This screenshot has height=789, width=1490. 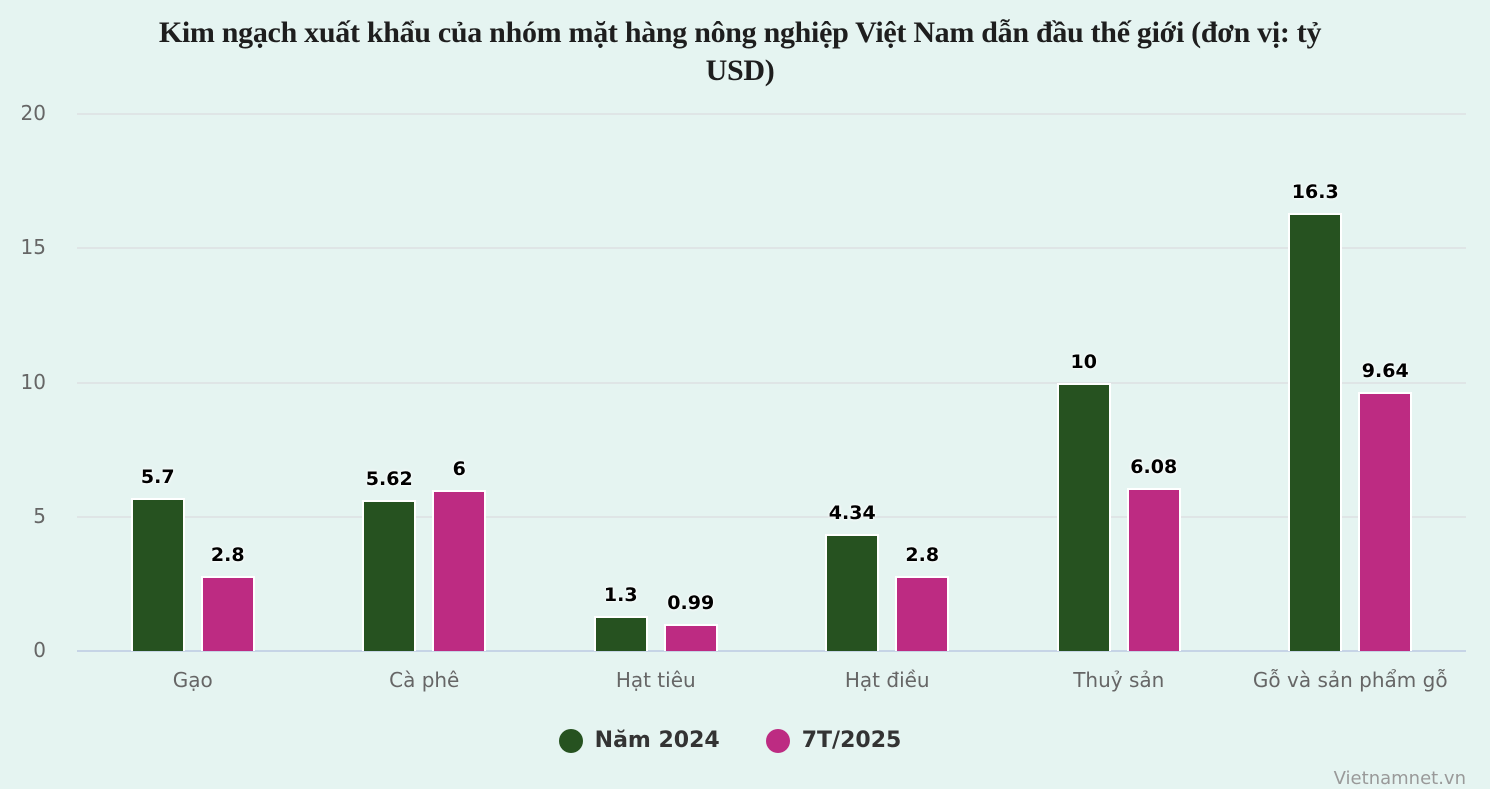 What do you see at coordinates (1083, 361) in the screenshot?
I see `bar-value-label: 10` at bounding box center [1083, 361].